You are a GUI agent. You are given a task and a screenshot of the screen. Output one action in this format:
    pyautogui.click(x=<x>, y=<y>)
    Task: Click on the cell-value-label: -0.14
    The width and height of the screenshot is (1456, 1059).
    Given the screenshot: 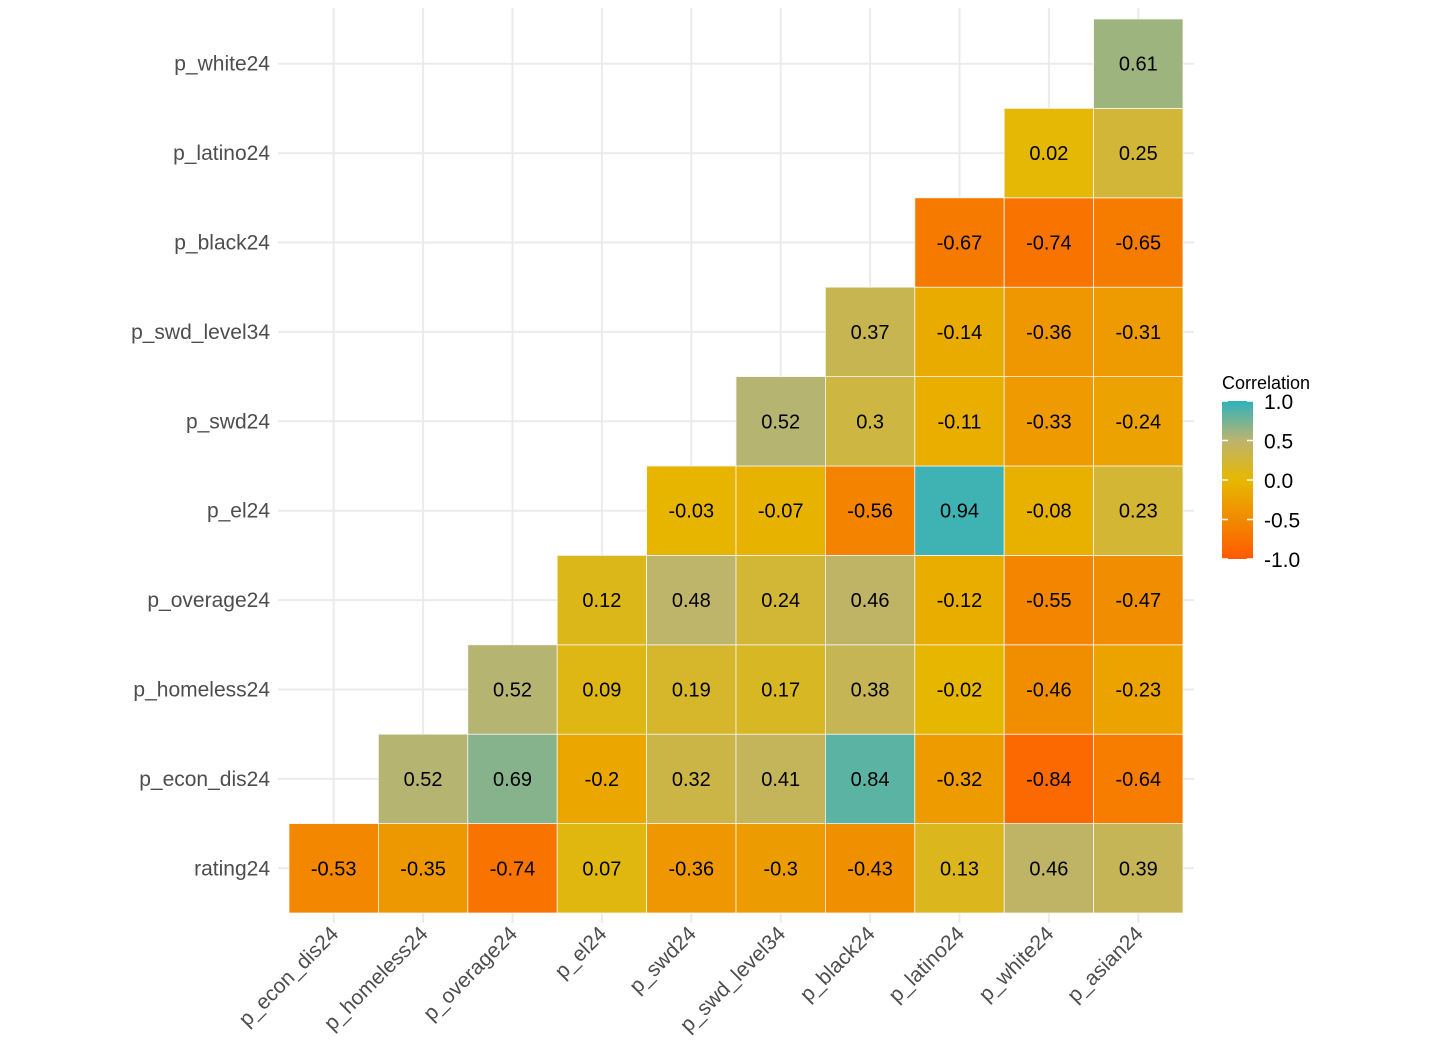 What is the action you would take?
    pyautogui.click(x=960, y=333)
    